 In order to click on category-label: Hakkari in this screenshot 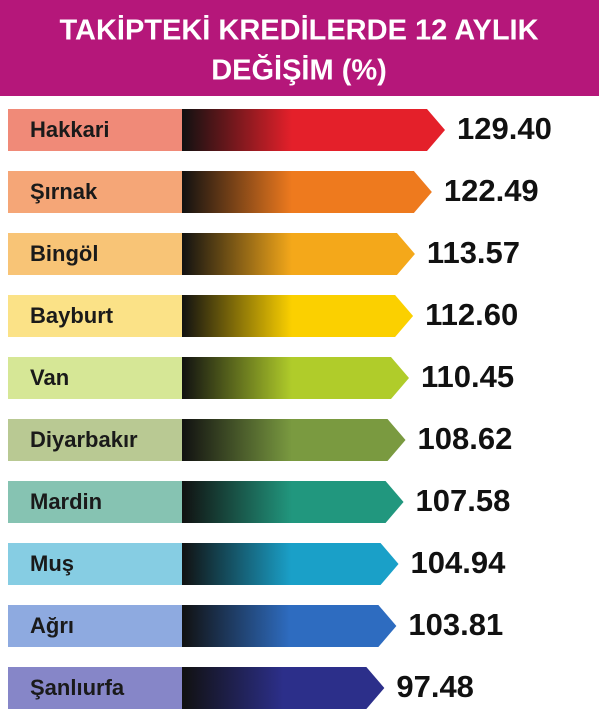, I will do `click(70, 129)`.